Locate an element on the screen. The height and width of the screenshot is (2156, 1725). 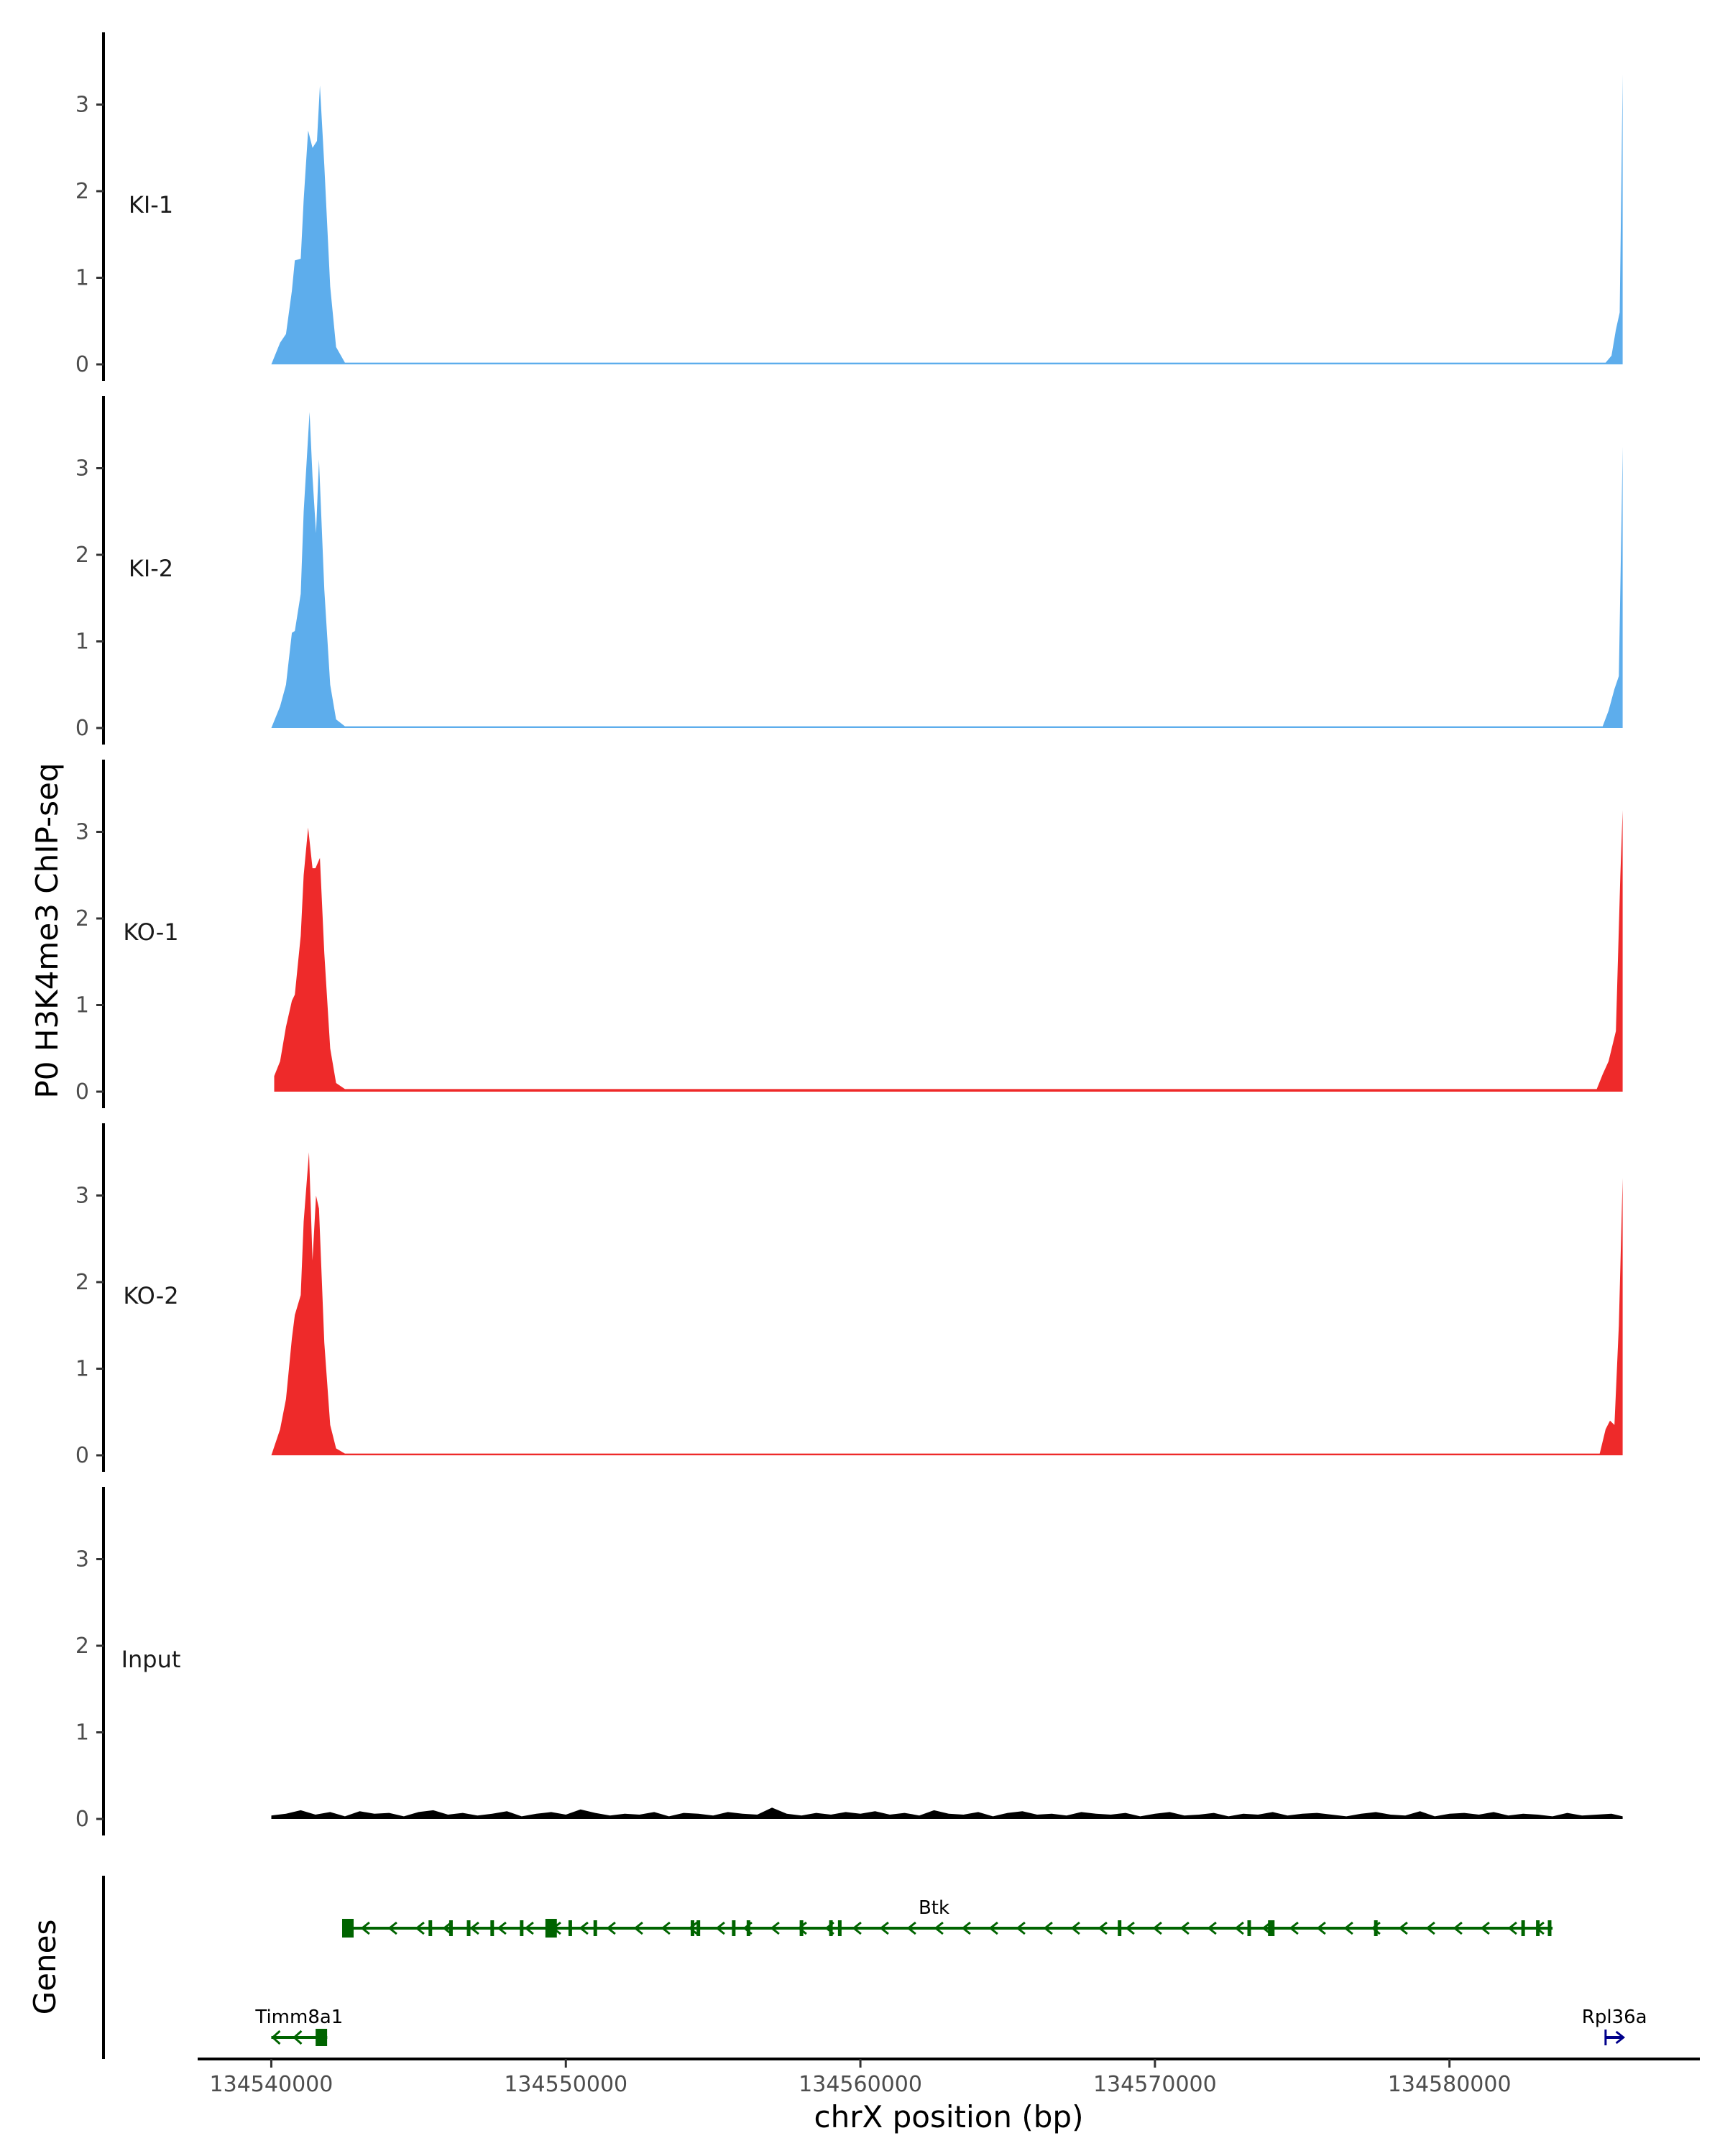
track-ki-2: 0 1 2 3 KI-2 is located at coordinates (849, 570).